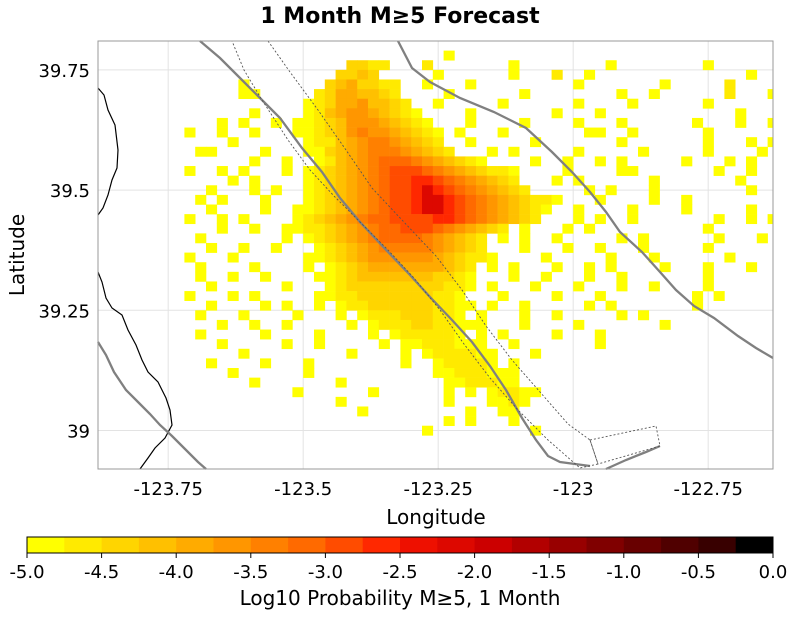 The width and height of the screenshot is (800, 618). What do you see at coordinates (435, 517) in the screenshot?
I see `x-axis-label: Longitude` at bounding box center [435, 517].